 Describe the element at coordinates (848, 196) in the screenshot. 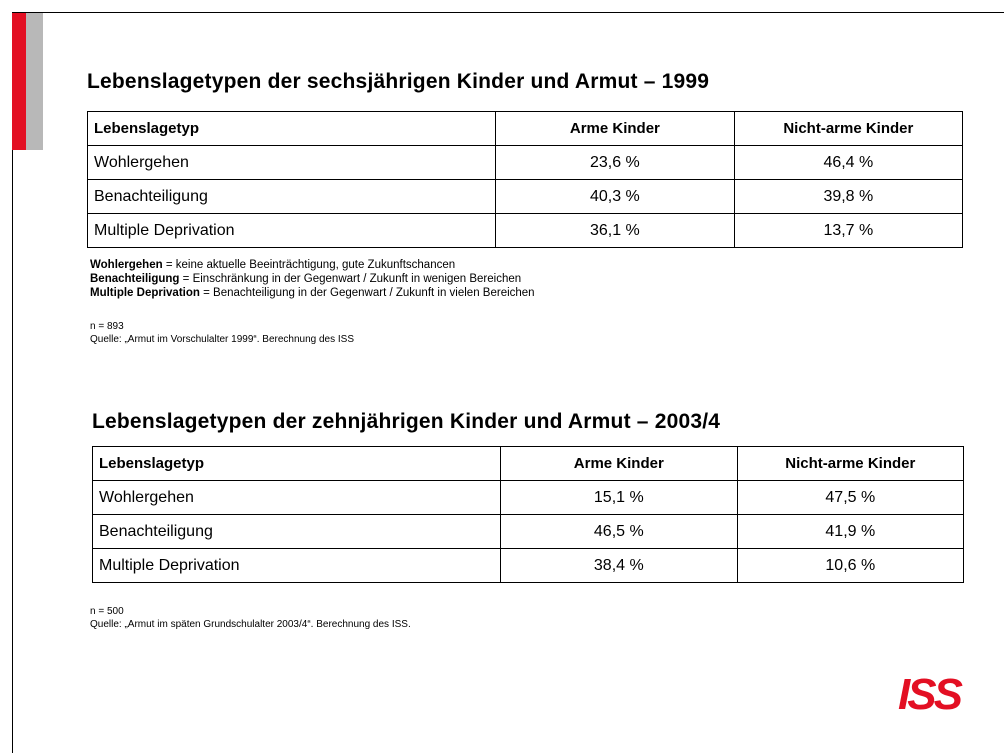

I see `table-cell: 39,8 %` at that location.